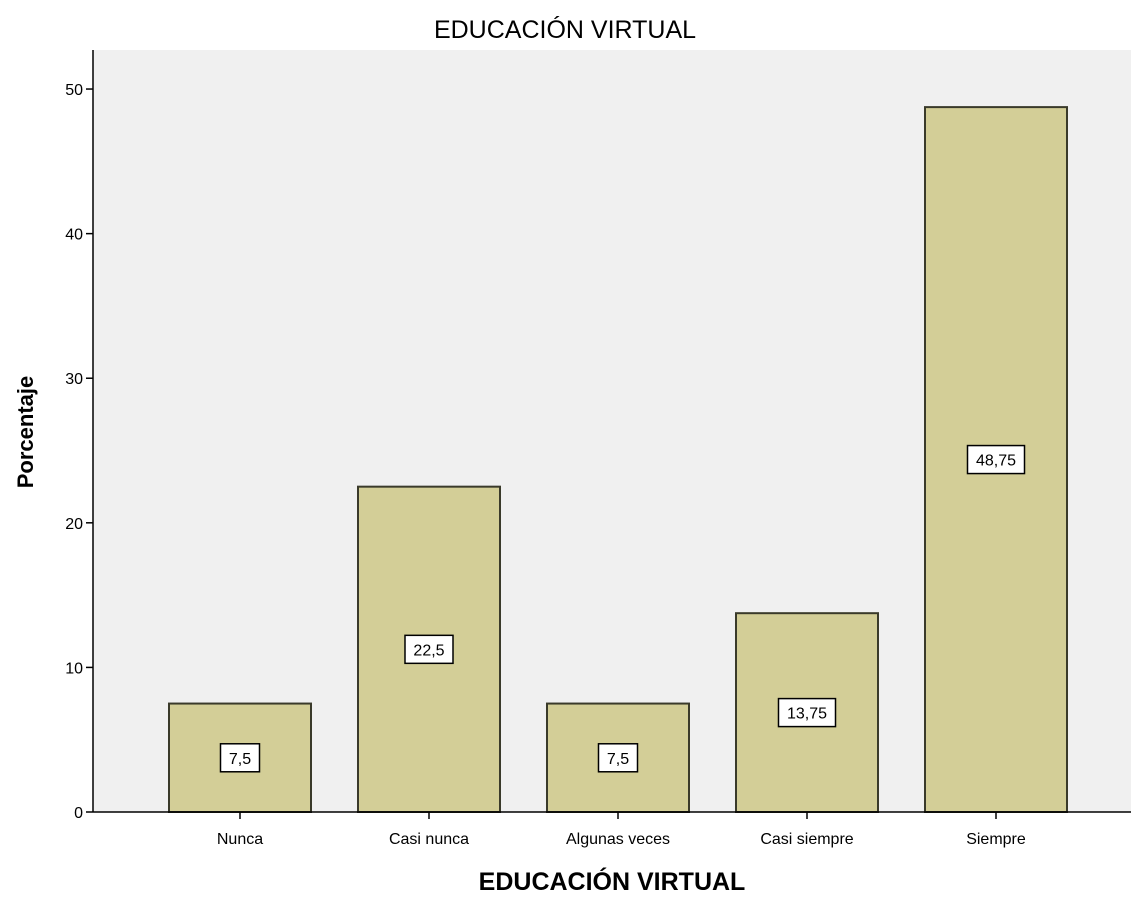 The image size is (1131, 899). I want to click on data-label-4: 48,75, so click(996, 461).